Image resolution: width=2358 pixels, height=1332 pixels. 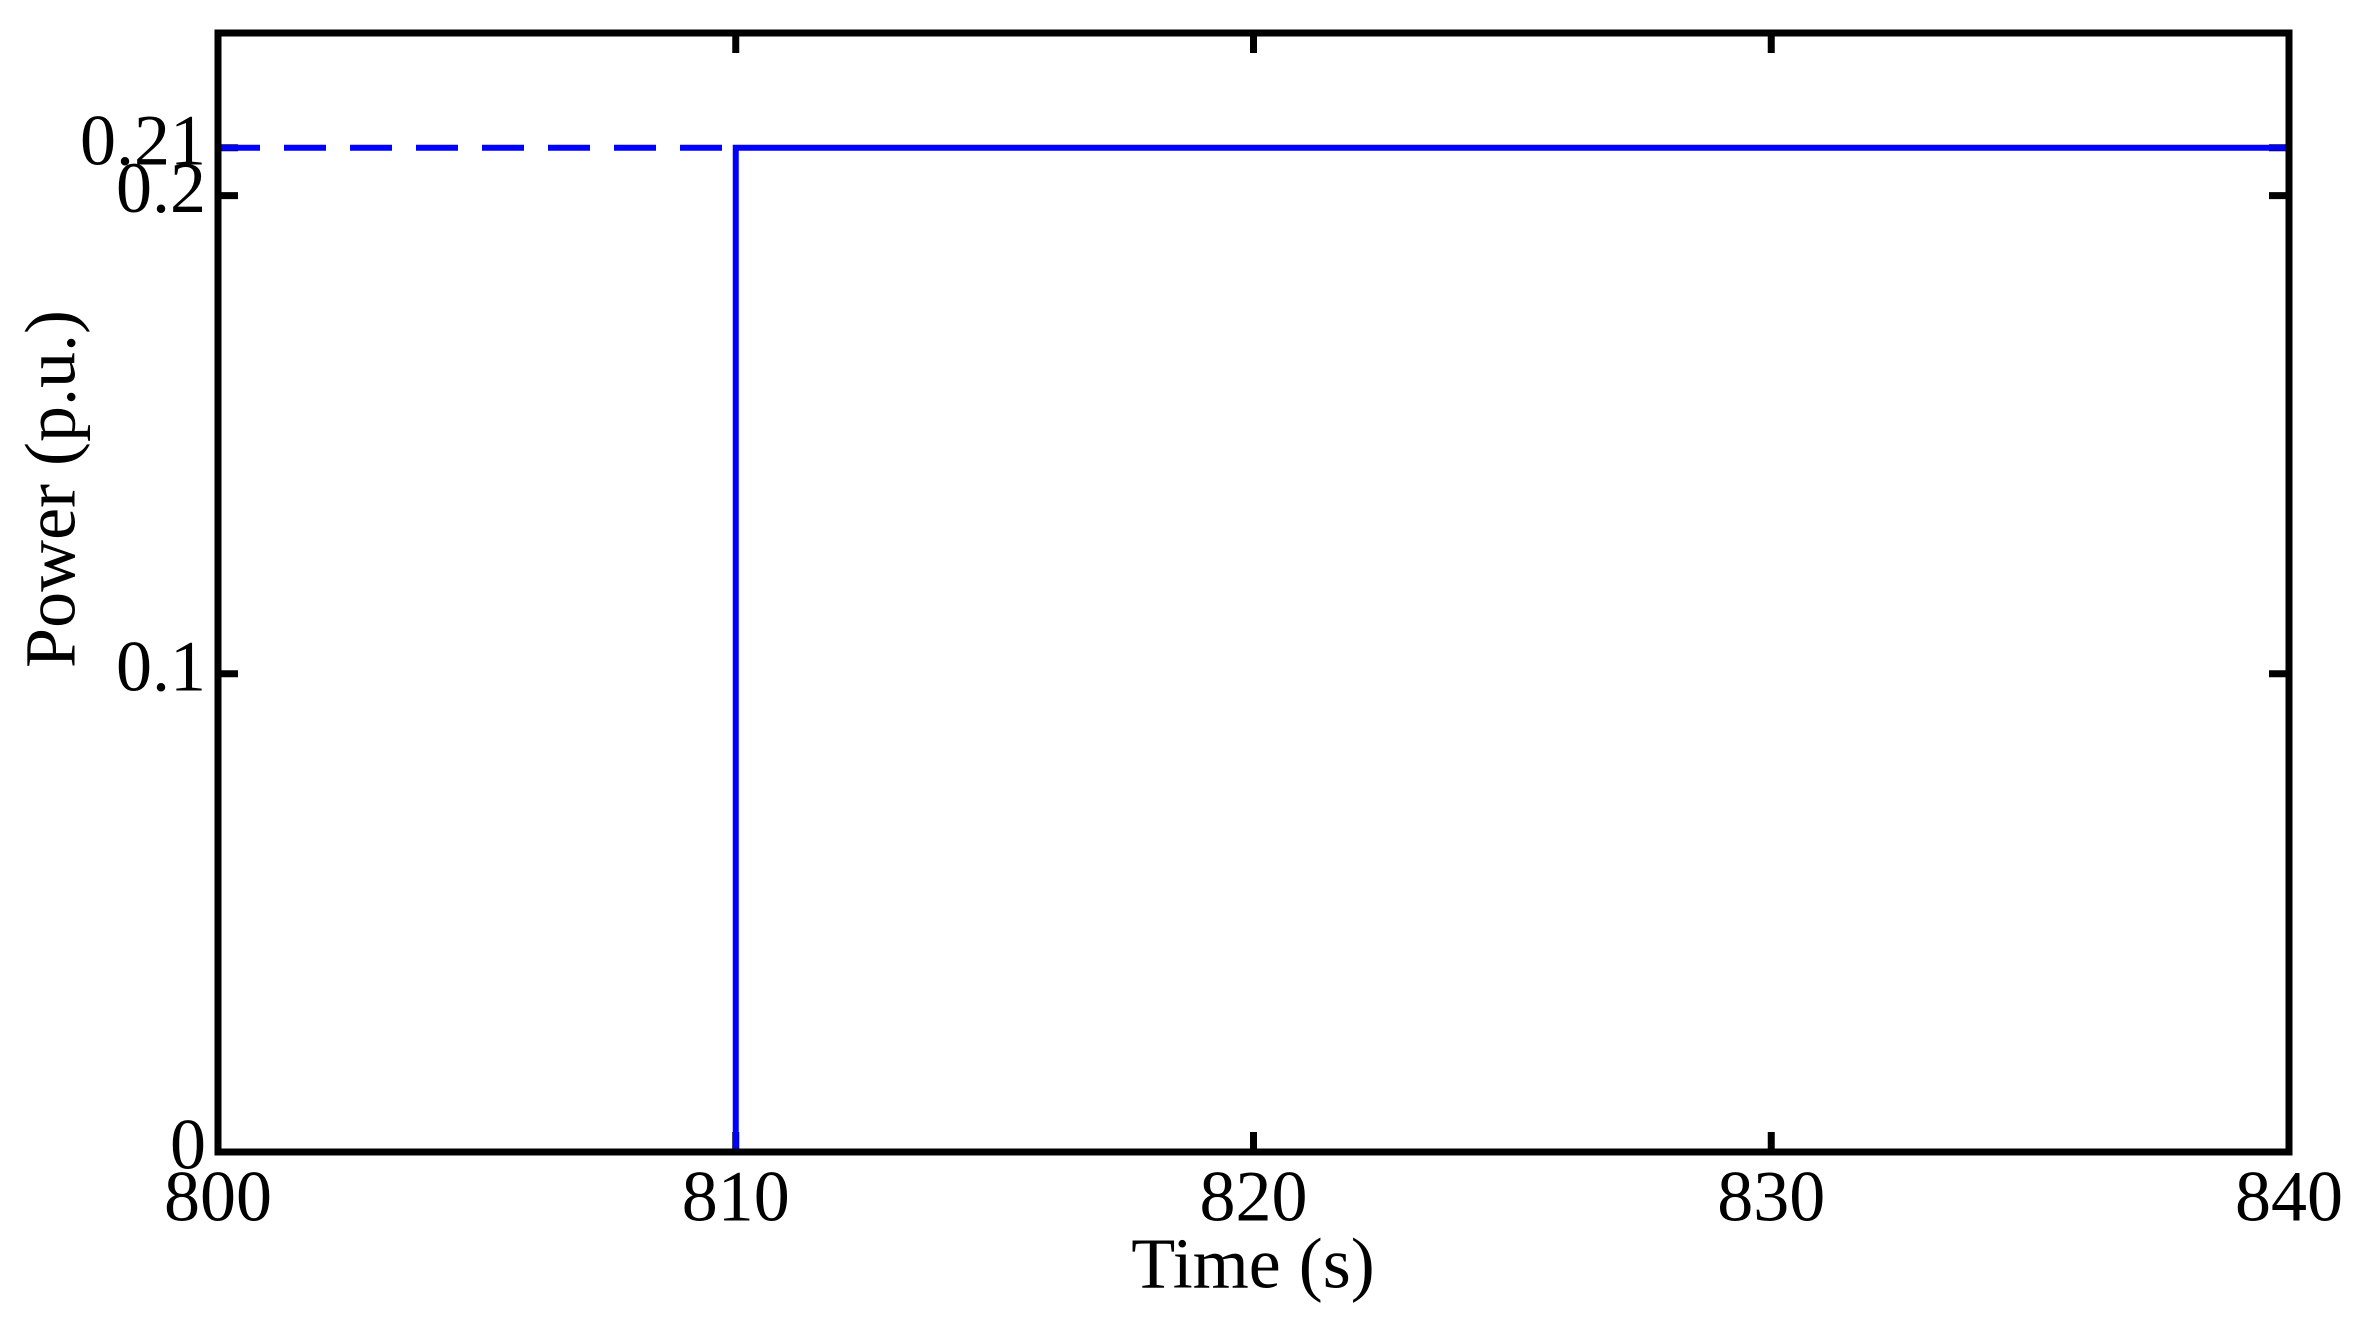 What do you see at coordinates (161, 188) in the screenshot?
I see `y-tick-label: 0.2` at bounding box center [161, 188].